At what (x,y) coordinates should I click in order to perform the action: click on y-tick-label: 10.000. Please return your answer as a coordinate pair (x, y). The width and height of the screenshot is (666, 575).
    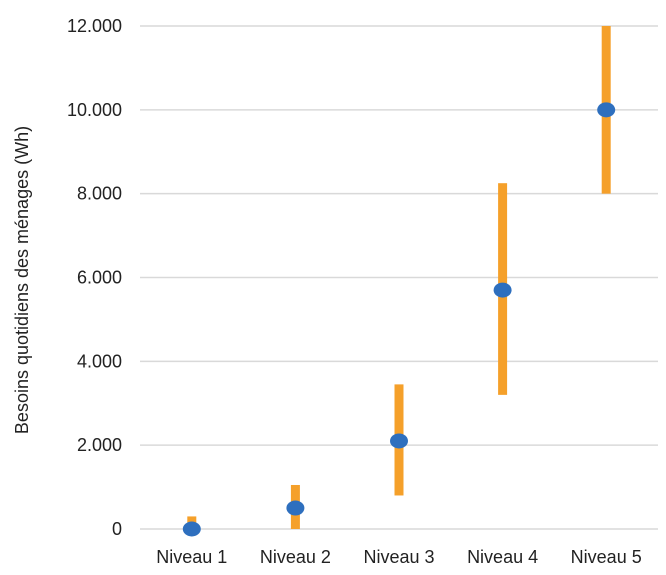
    Looking at the image, I should click on (94, 110).